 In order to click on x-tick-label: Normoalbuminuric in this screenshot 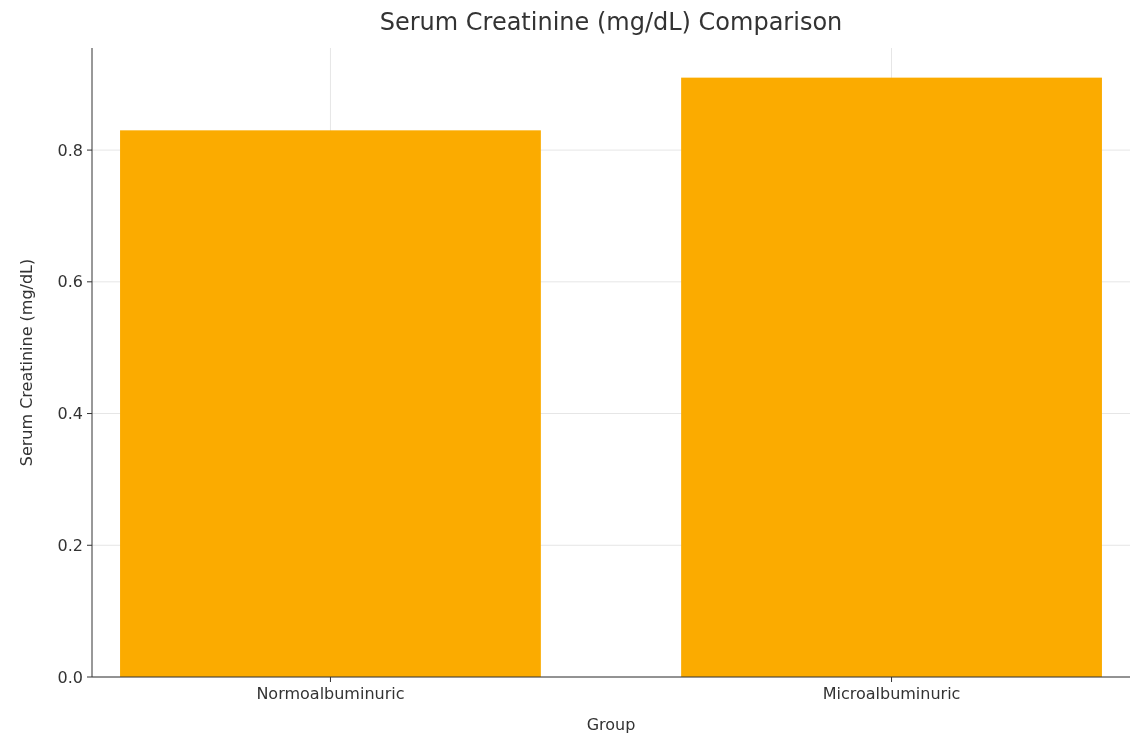, I will do `click(330, 693)`.